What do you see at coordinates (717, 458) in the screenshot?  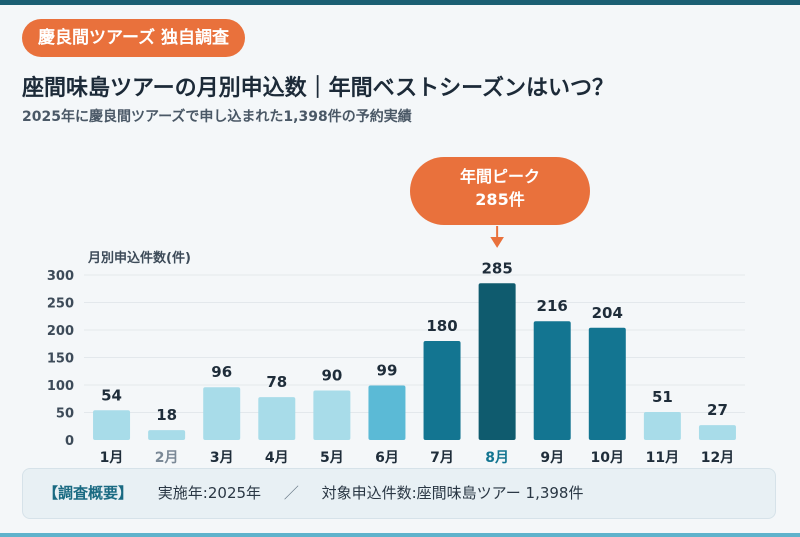 I see `x-tick-label: 12月` at bounding box center [717, 458].